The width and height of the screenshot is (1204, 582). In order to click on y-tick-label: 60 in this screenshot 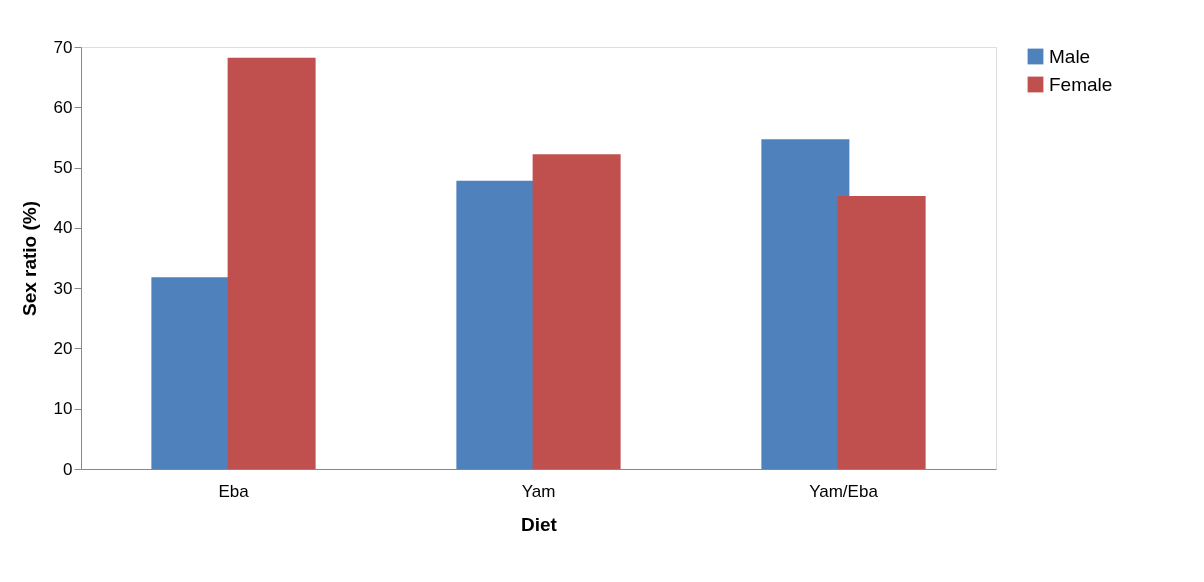, I will do `click(63, 107)`.